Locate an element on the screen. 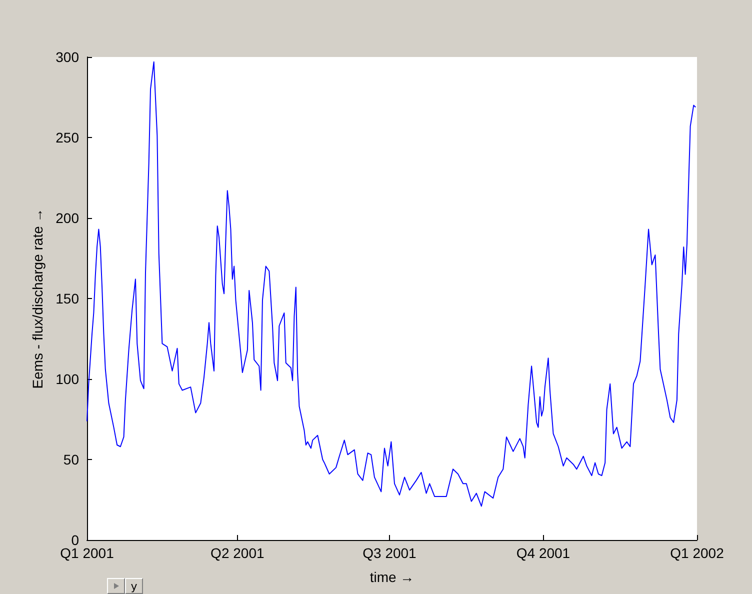 This screenshot has width=752, height=594. x-tick-label: Q2 2001 is located at coordinates (237, 553).